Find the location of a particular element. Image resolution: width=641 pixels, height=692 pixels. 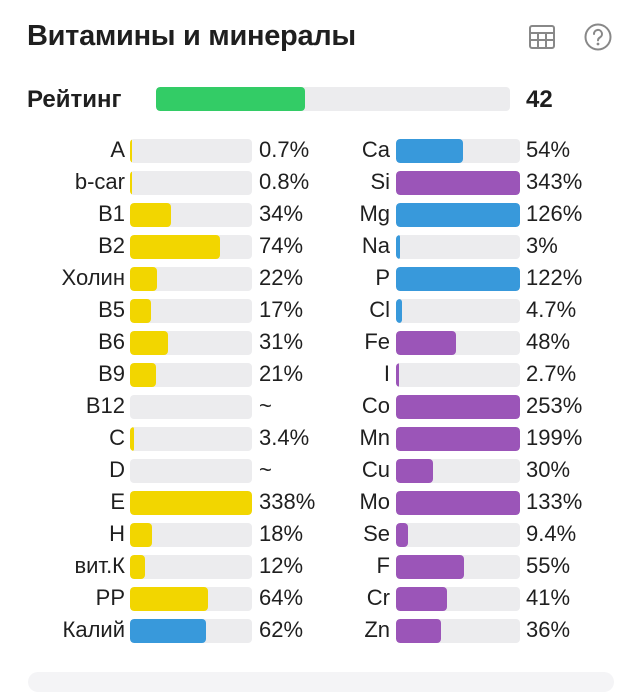

mineral-row: F 55% is located at coordinates (300, 568).